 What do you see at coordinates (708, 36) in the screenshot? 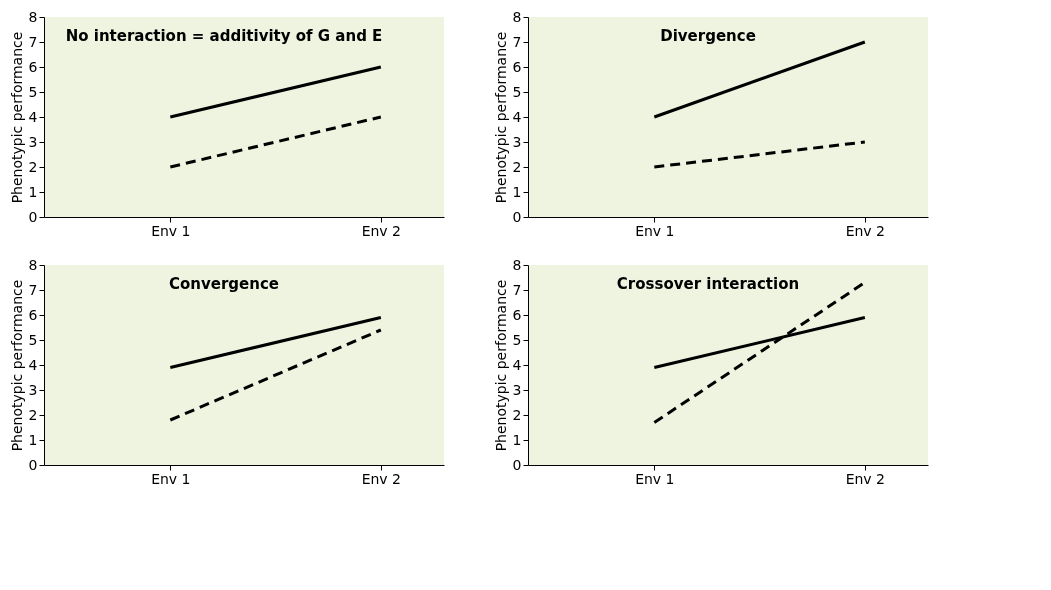
I see `text: Divergence` at bounding box center [708, 36].